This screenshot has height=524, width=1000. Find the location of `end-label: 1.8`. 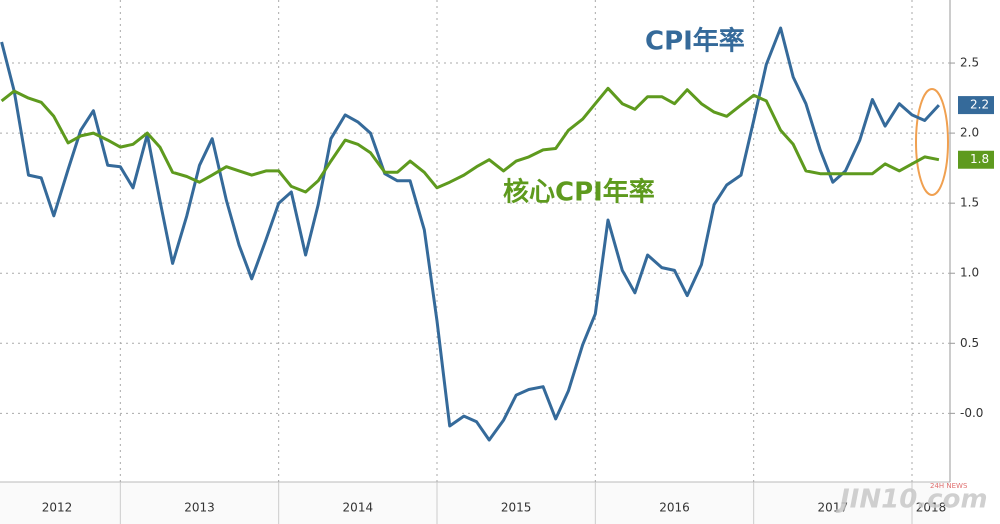

end-label: 1.8 is located at coordinates (979, 159).